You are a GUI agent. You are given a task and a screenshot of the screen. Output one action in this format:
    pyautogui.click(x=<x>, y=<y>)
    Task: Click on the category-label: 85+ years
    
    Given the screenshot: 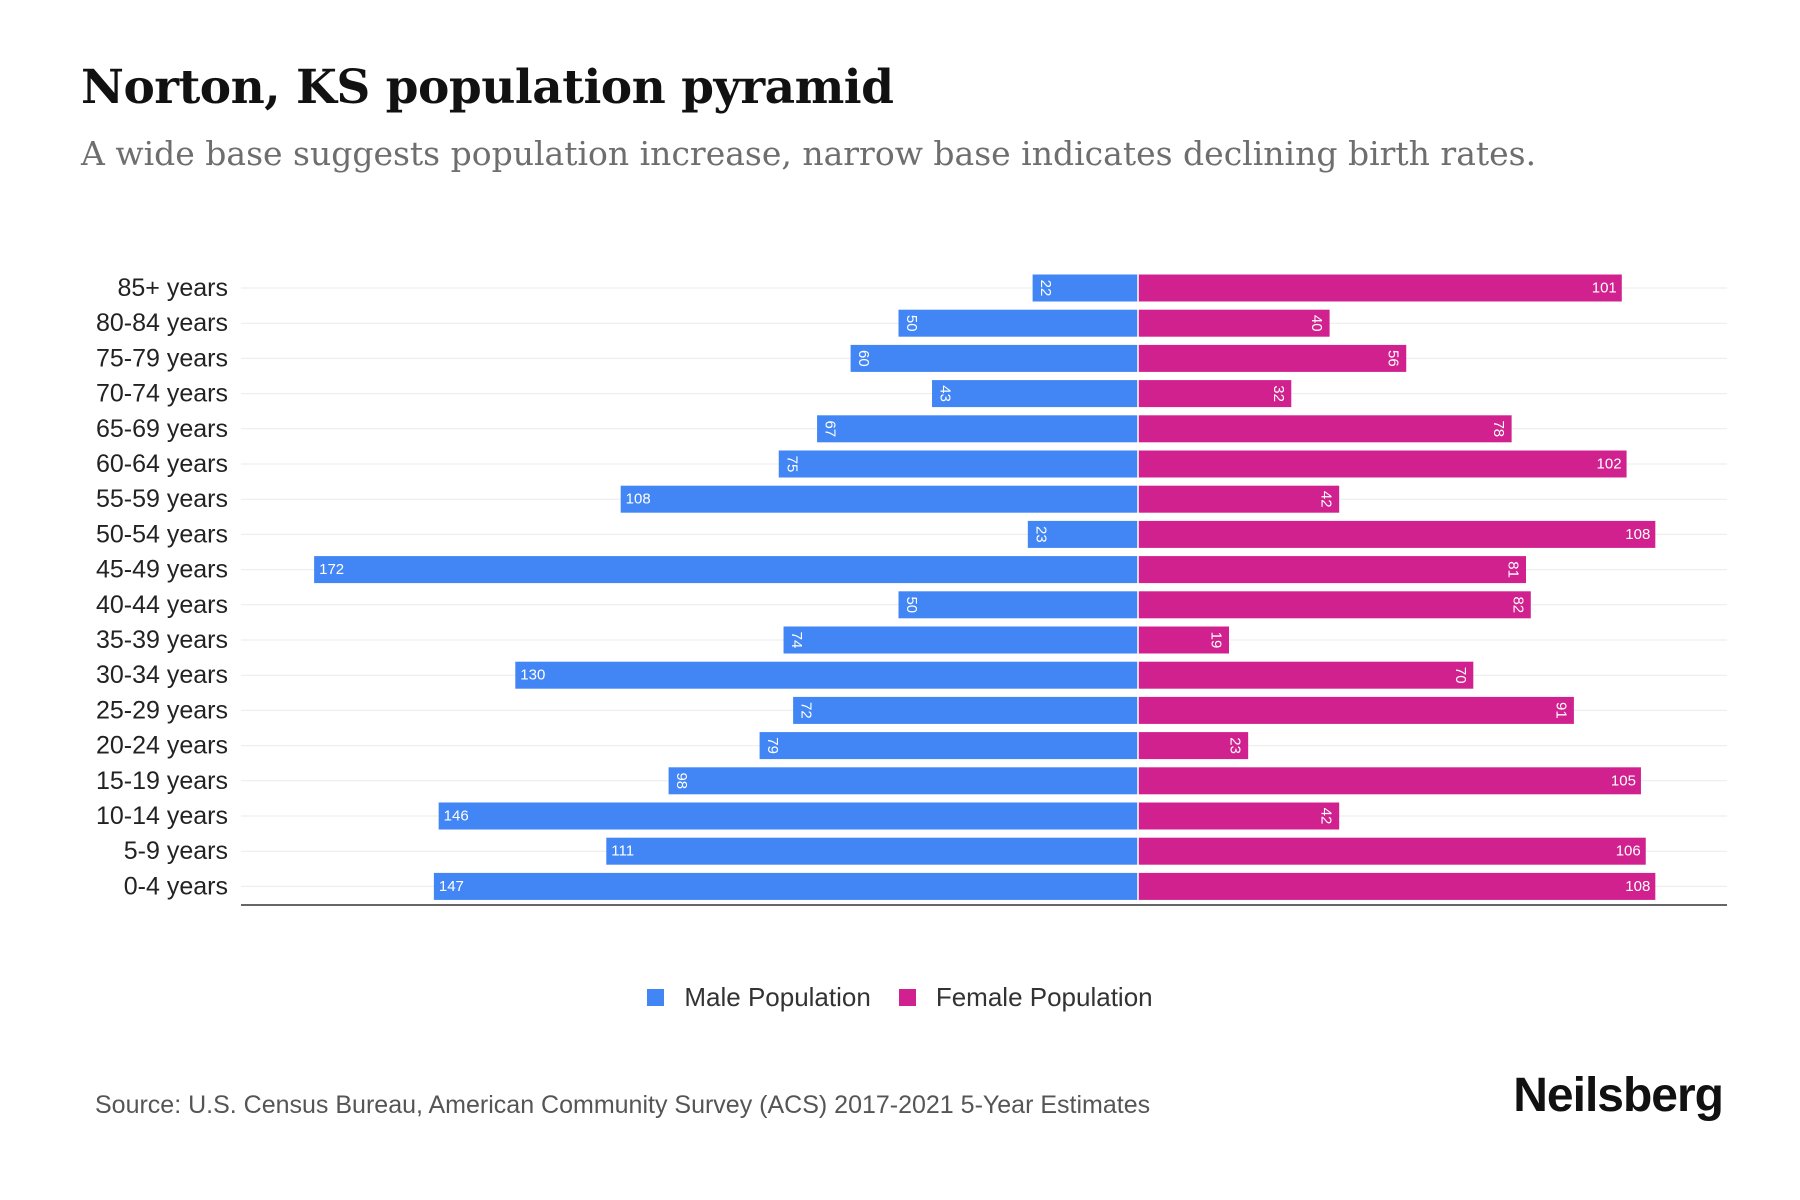 What is the action you would take?
    pyautogui.click(x=173, y=288)
    